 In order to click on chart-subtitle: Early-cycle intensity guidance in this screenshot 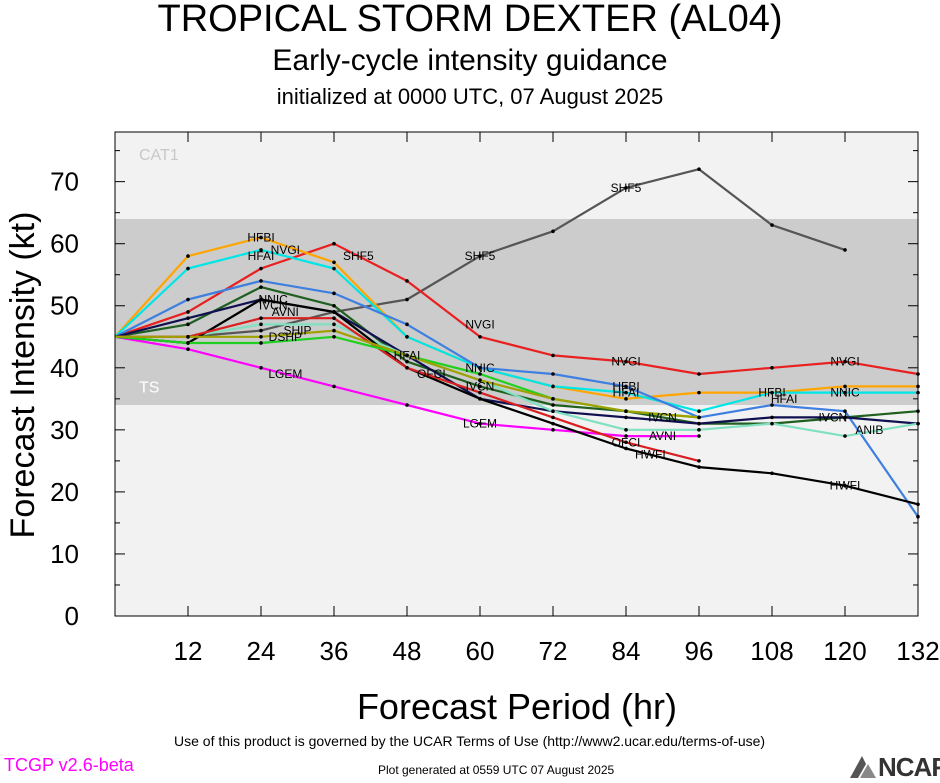, I will do `click(470, 60)`.